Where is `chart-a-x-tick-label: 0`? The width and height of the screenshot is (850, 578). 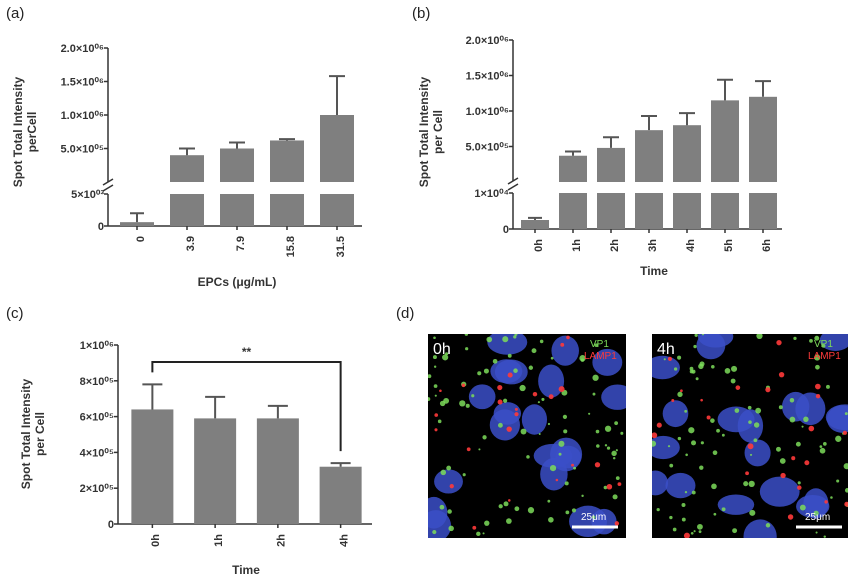
chart-a-x-tick-label: 0 is located at coordinates (141, 239).